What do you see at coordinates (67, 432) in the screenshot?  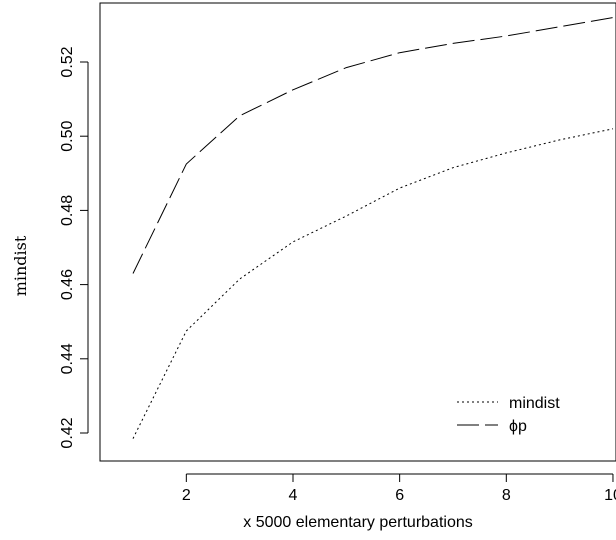 I see `y-tick-label: 0.42` at bounding box center [67, 432].